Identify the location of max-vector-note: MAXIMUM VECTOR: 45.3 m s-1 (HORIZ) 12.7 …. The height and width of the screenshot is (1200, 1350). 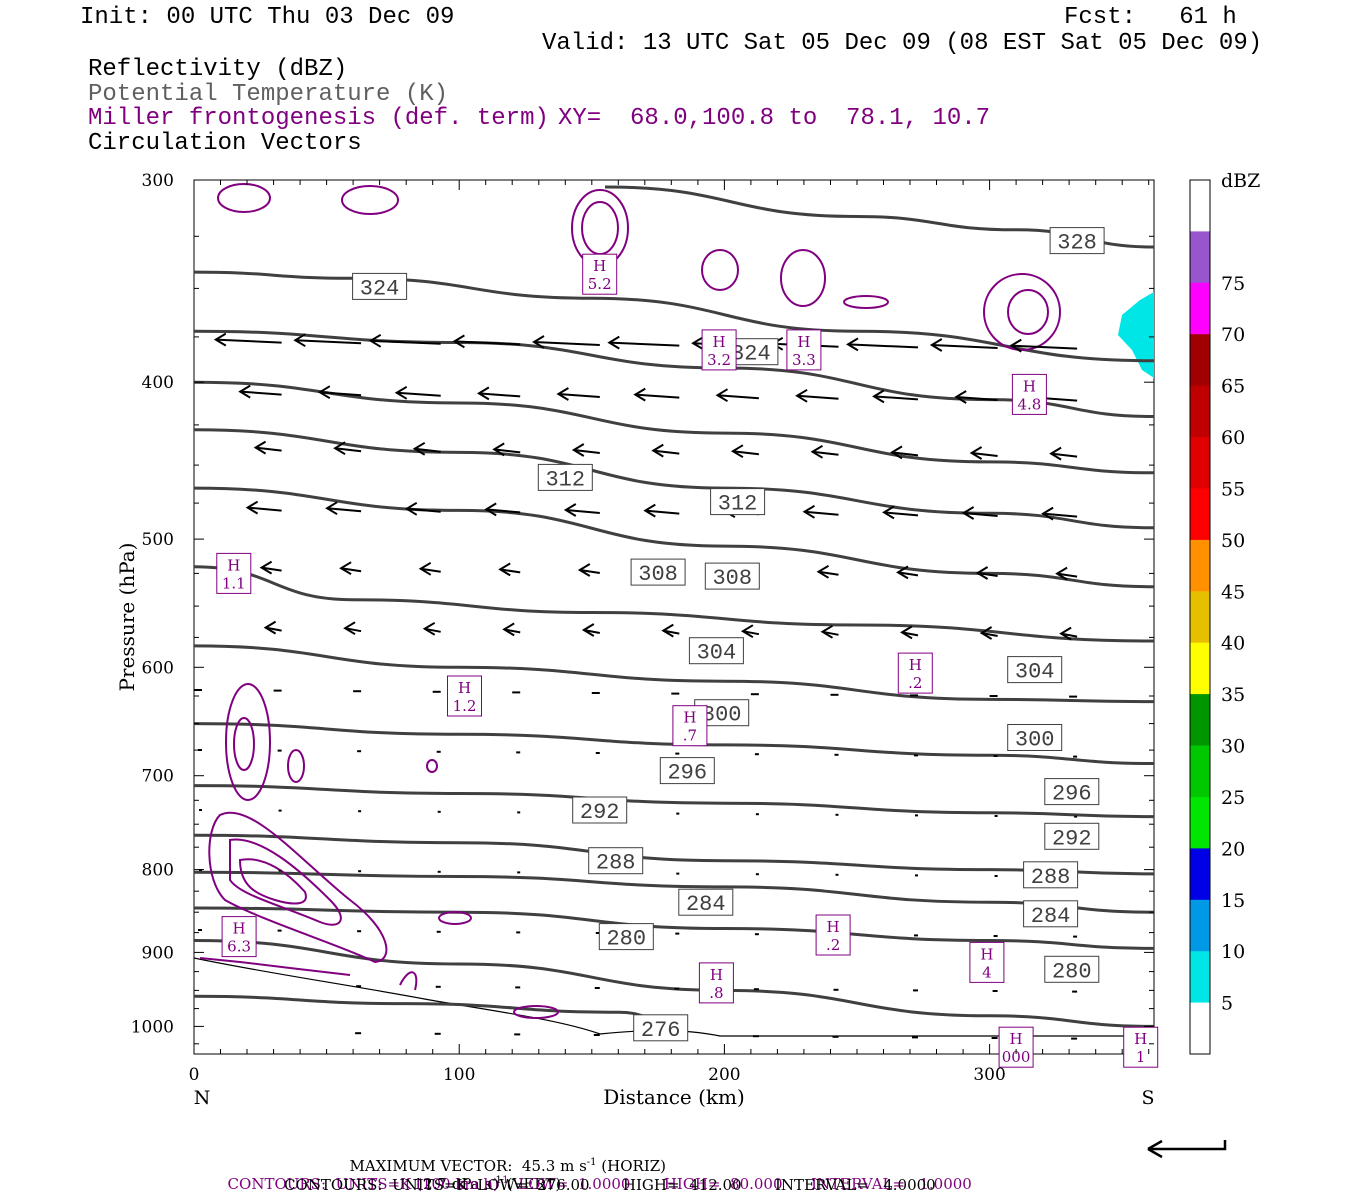
(503, 1166).